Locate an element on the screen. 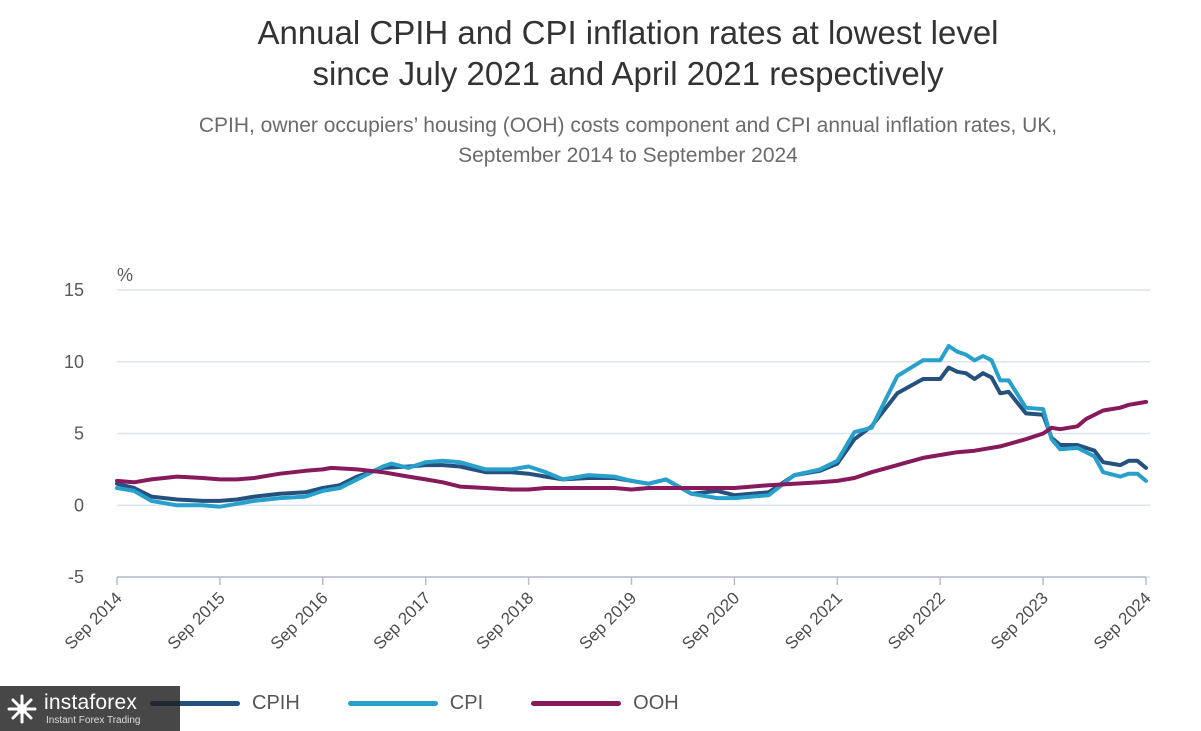  legend-item-cpih: CPIH is located at coordinates (225, 703).